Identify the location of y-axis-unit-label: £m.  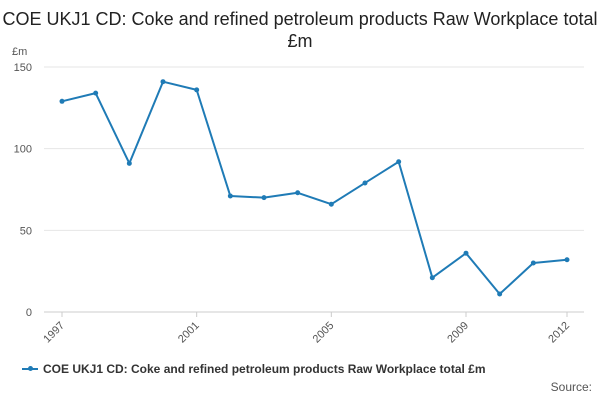
(19, 52).